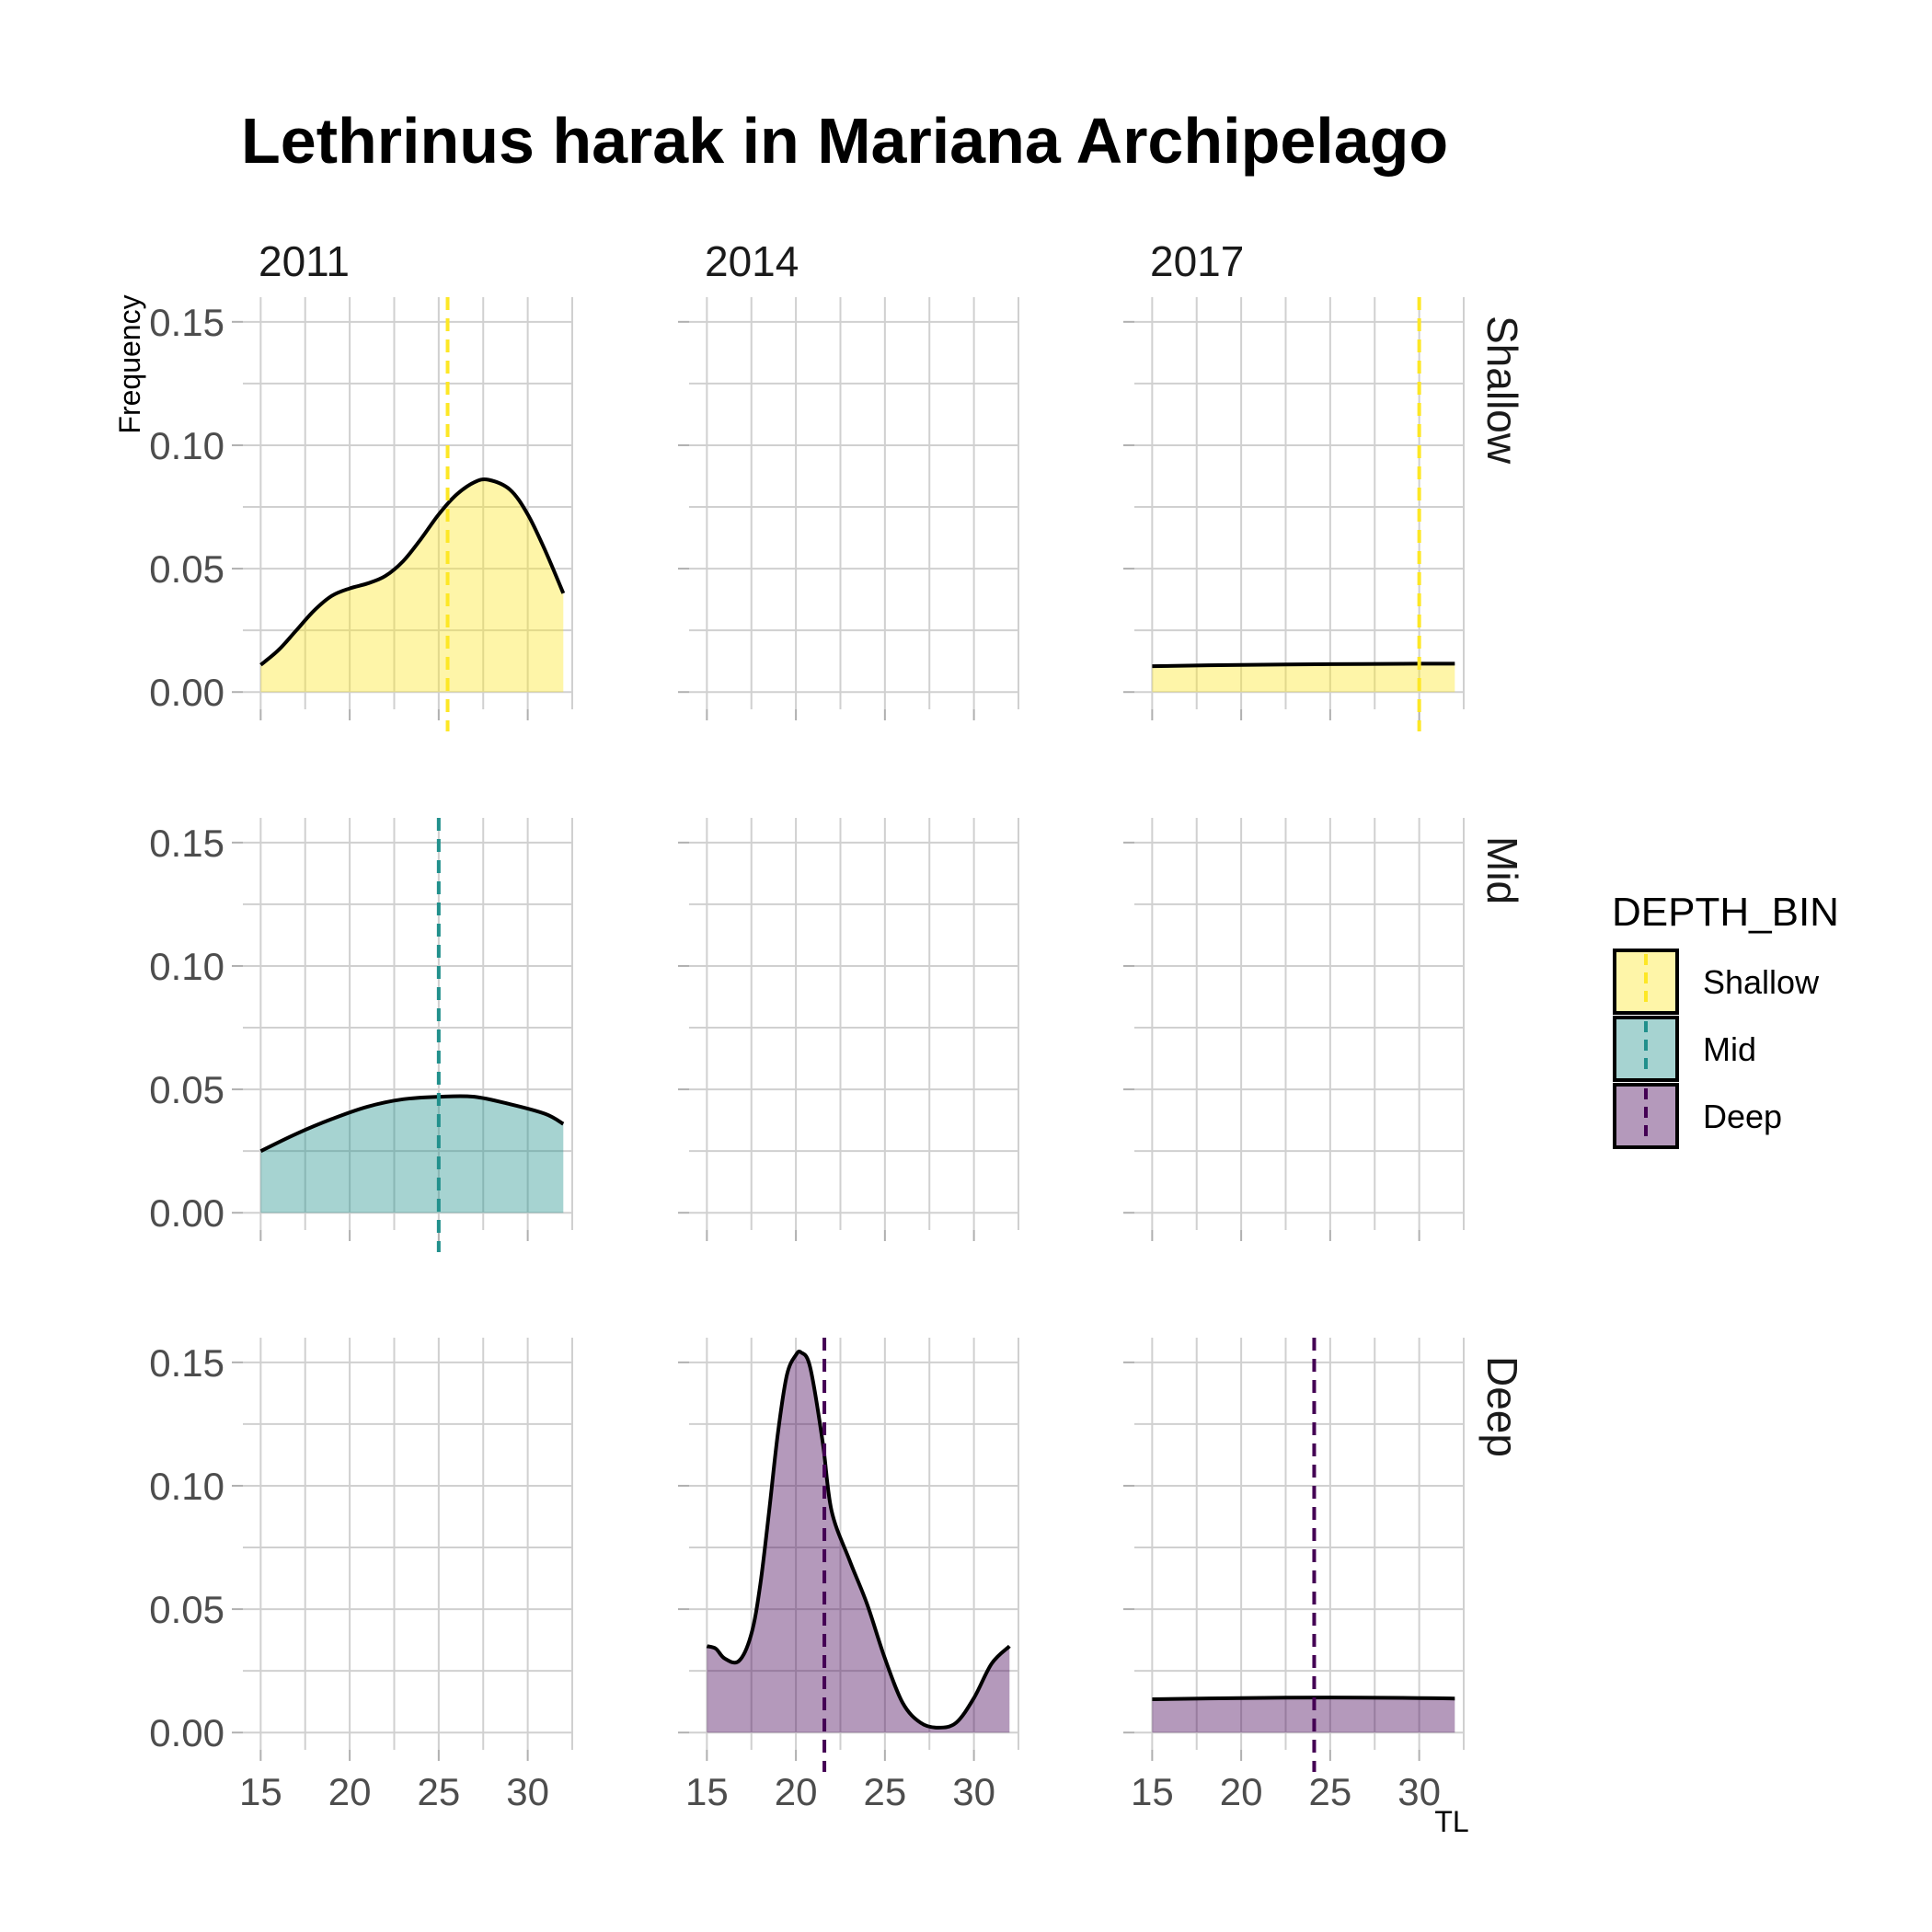  I want to click on panel-shallow-2014, so click(848, 508).